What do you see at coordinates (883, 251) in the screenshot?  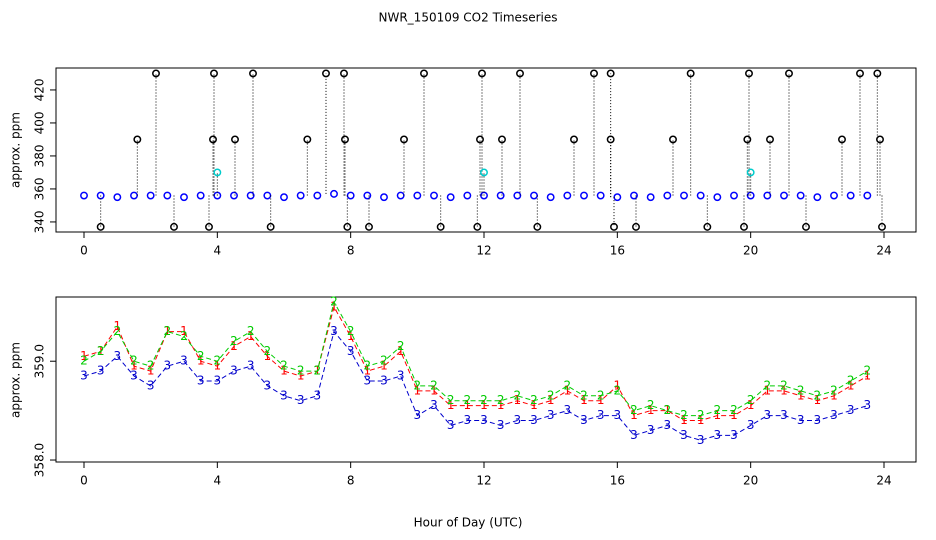 I see `x-tick-label: 24` at bounding box center [883, 251].